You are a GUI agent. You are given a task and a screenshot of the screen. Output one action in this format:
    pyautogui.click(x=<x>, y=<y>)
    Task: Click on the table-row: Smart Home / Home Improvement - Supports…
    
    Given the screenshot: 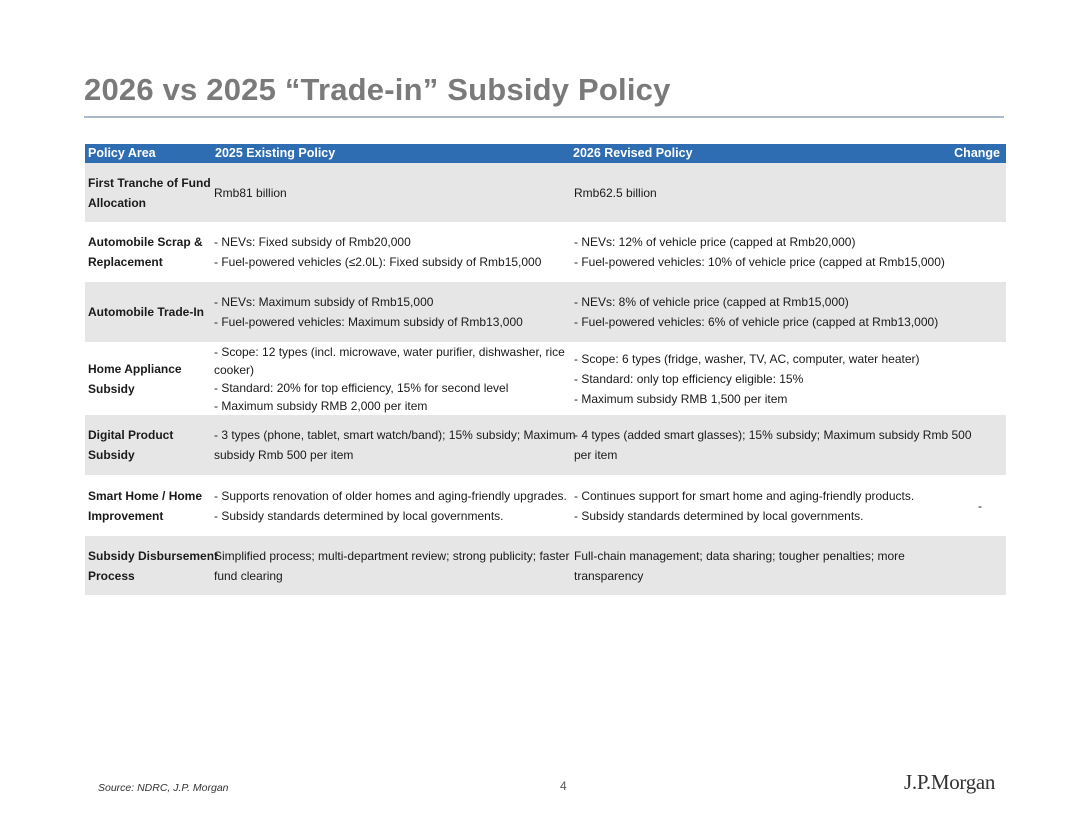 What is the action you would take?
    pyautogui.click(x=545, y=505)
    